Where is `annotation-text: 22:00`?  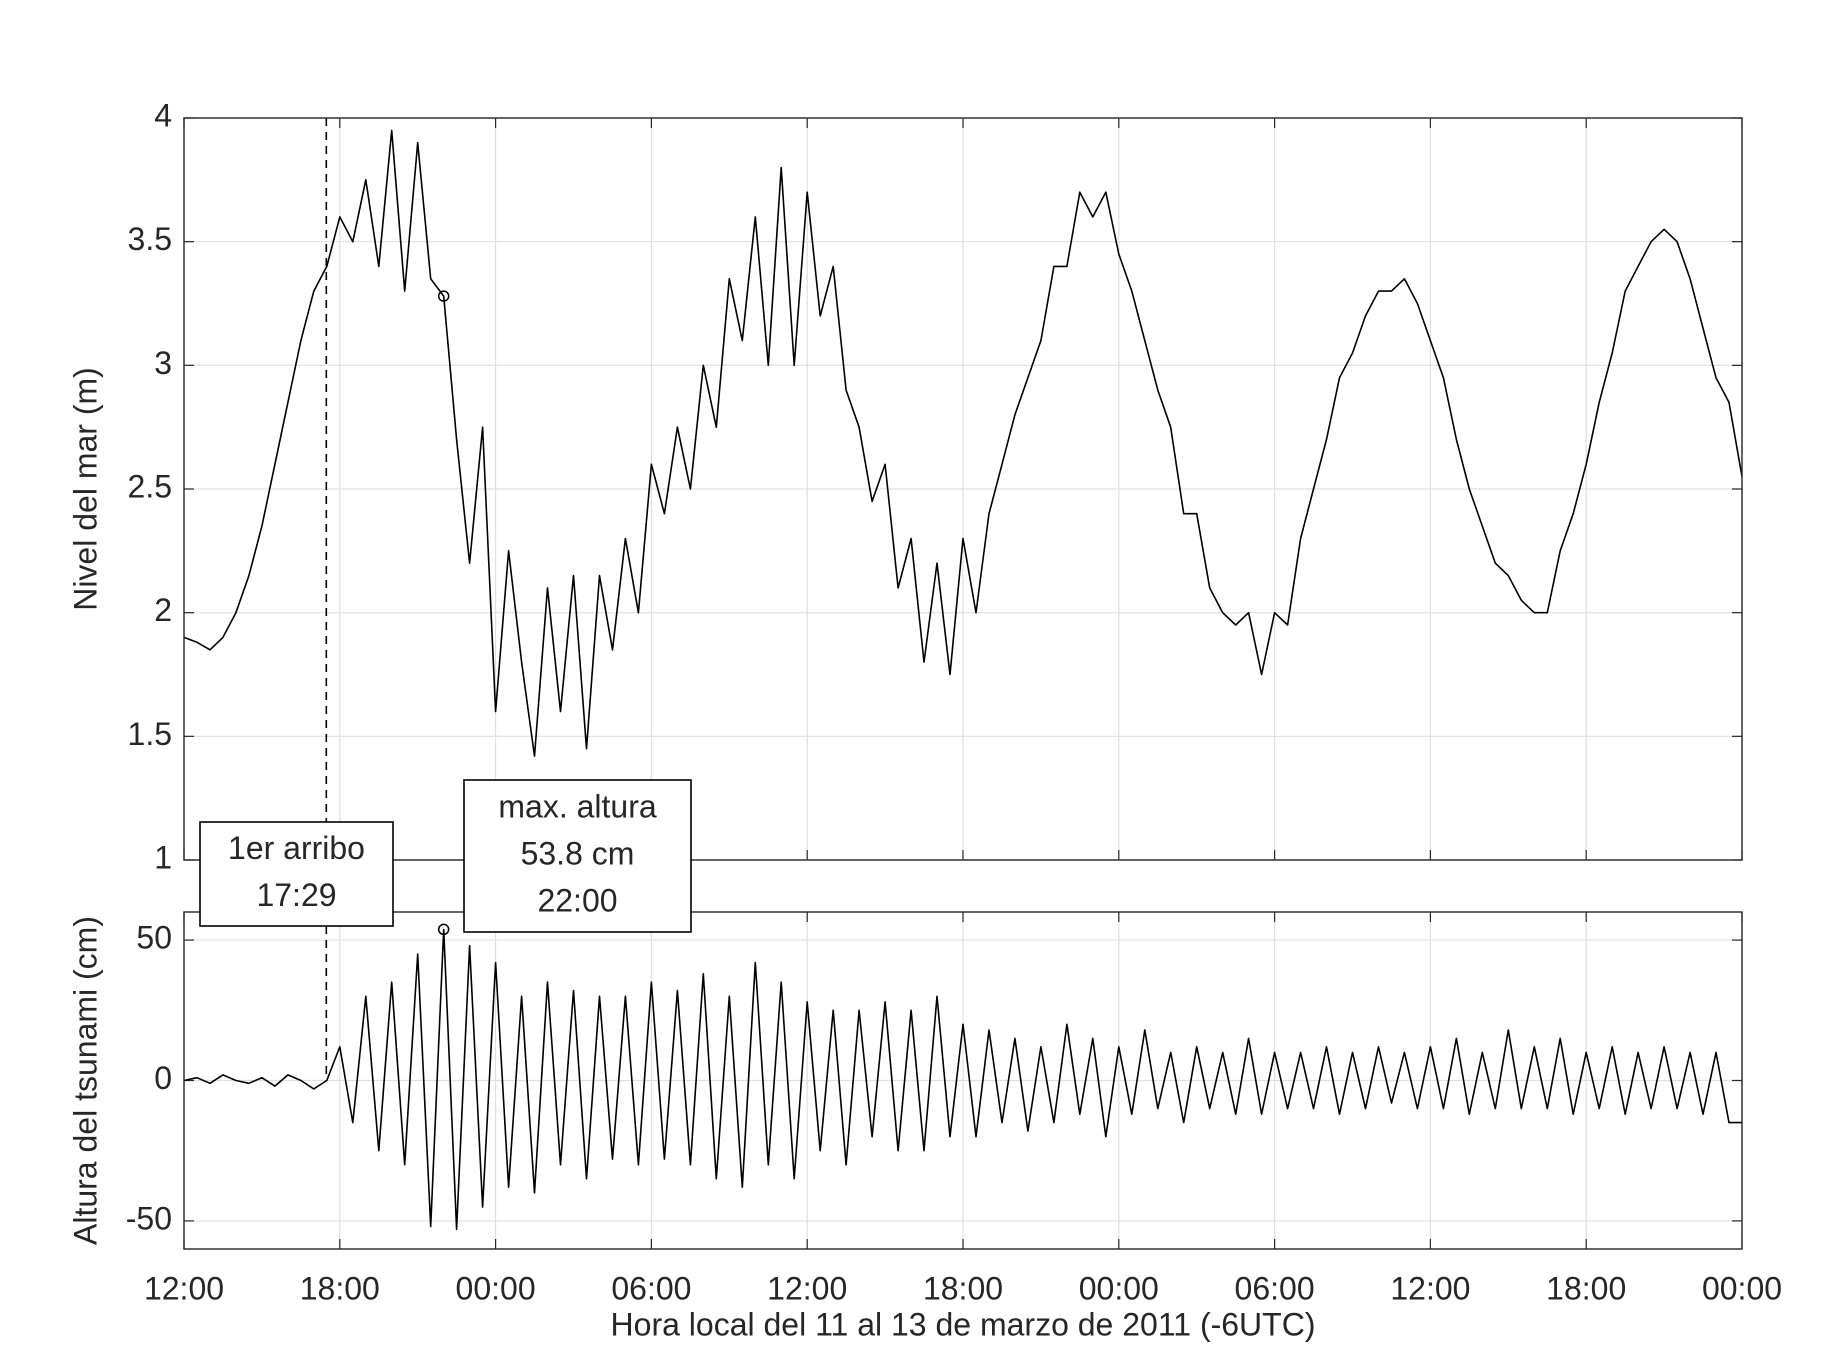 annotation-text: 22:00 is located at coordinates (577, 900).